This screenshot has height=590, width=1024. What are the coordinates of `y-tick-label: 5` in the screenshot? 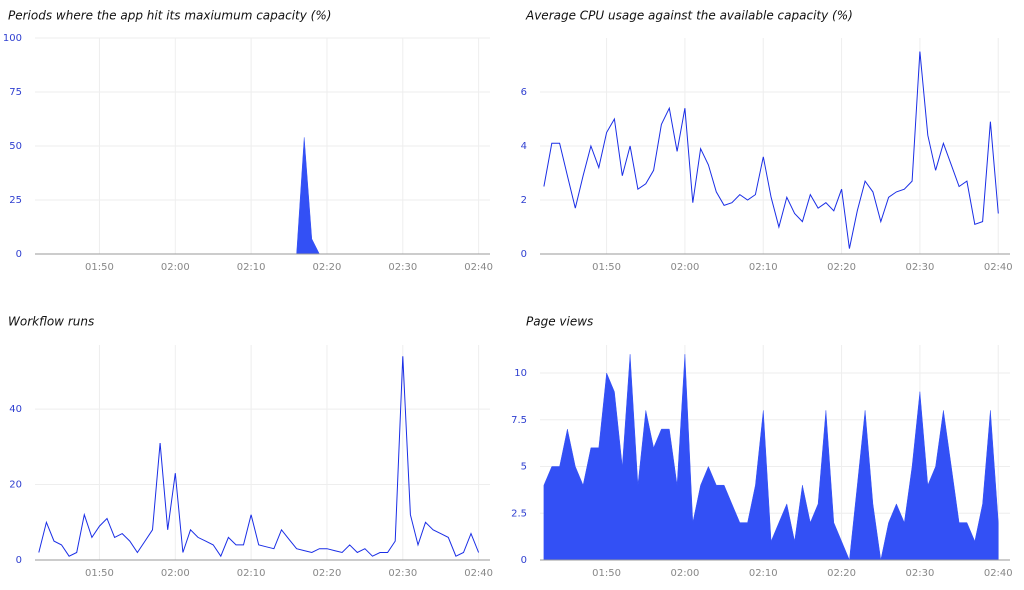 It's located at (524, 467).